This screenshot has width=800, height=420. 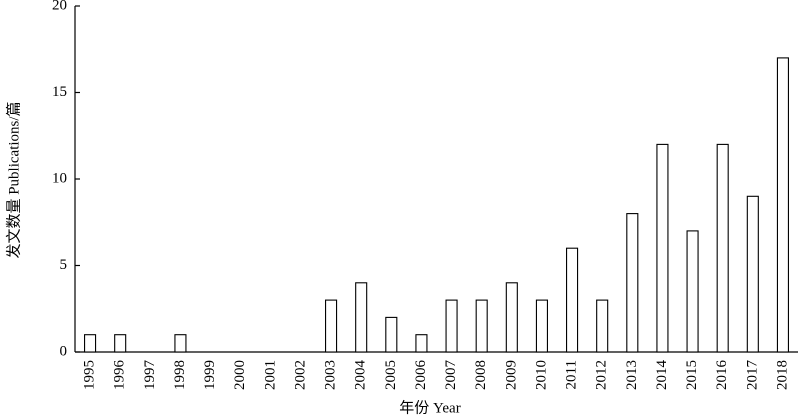 I want to click on x-tick-label: 1998, so click(x=180, y=375).